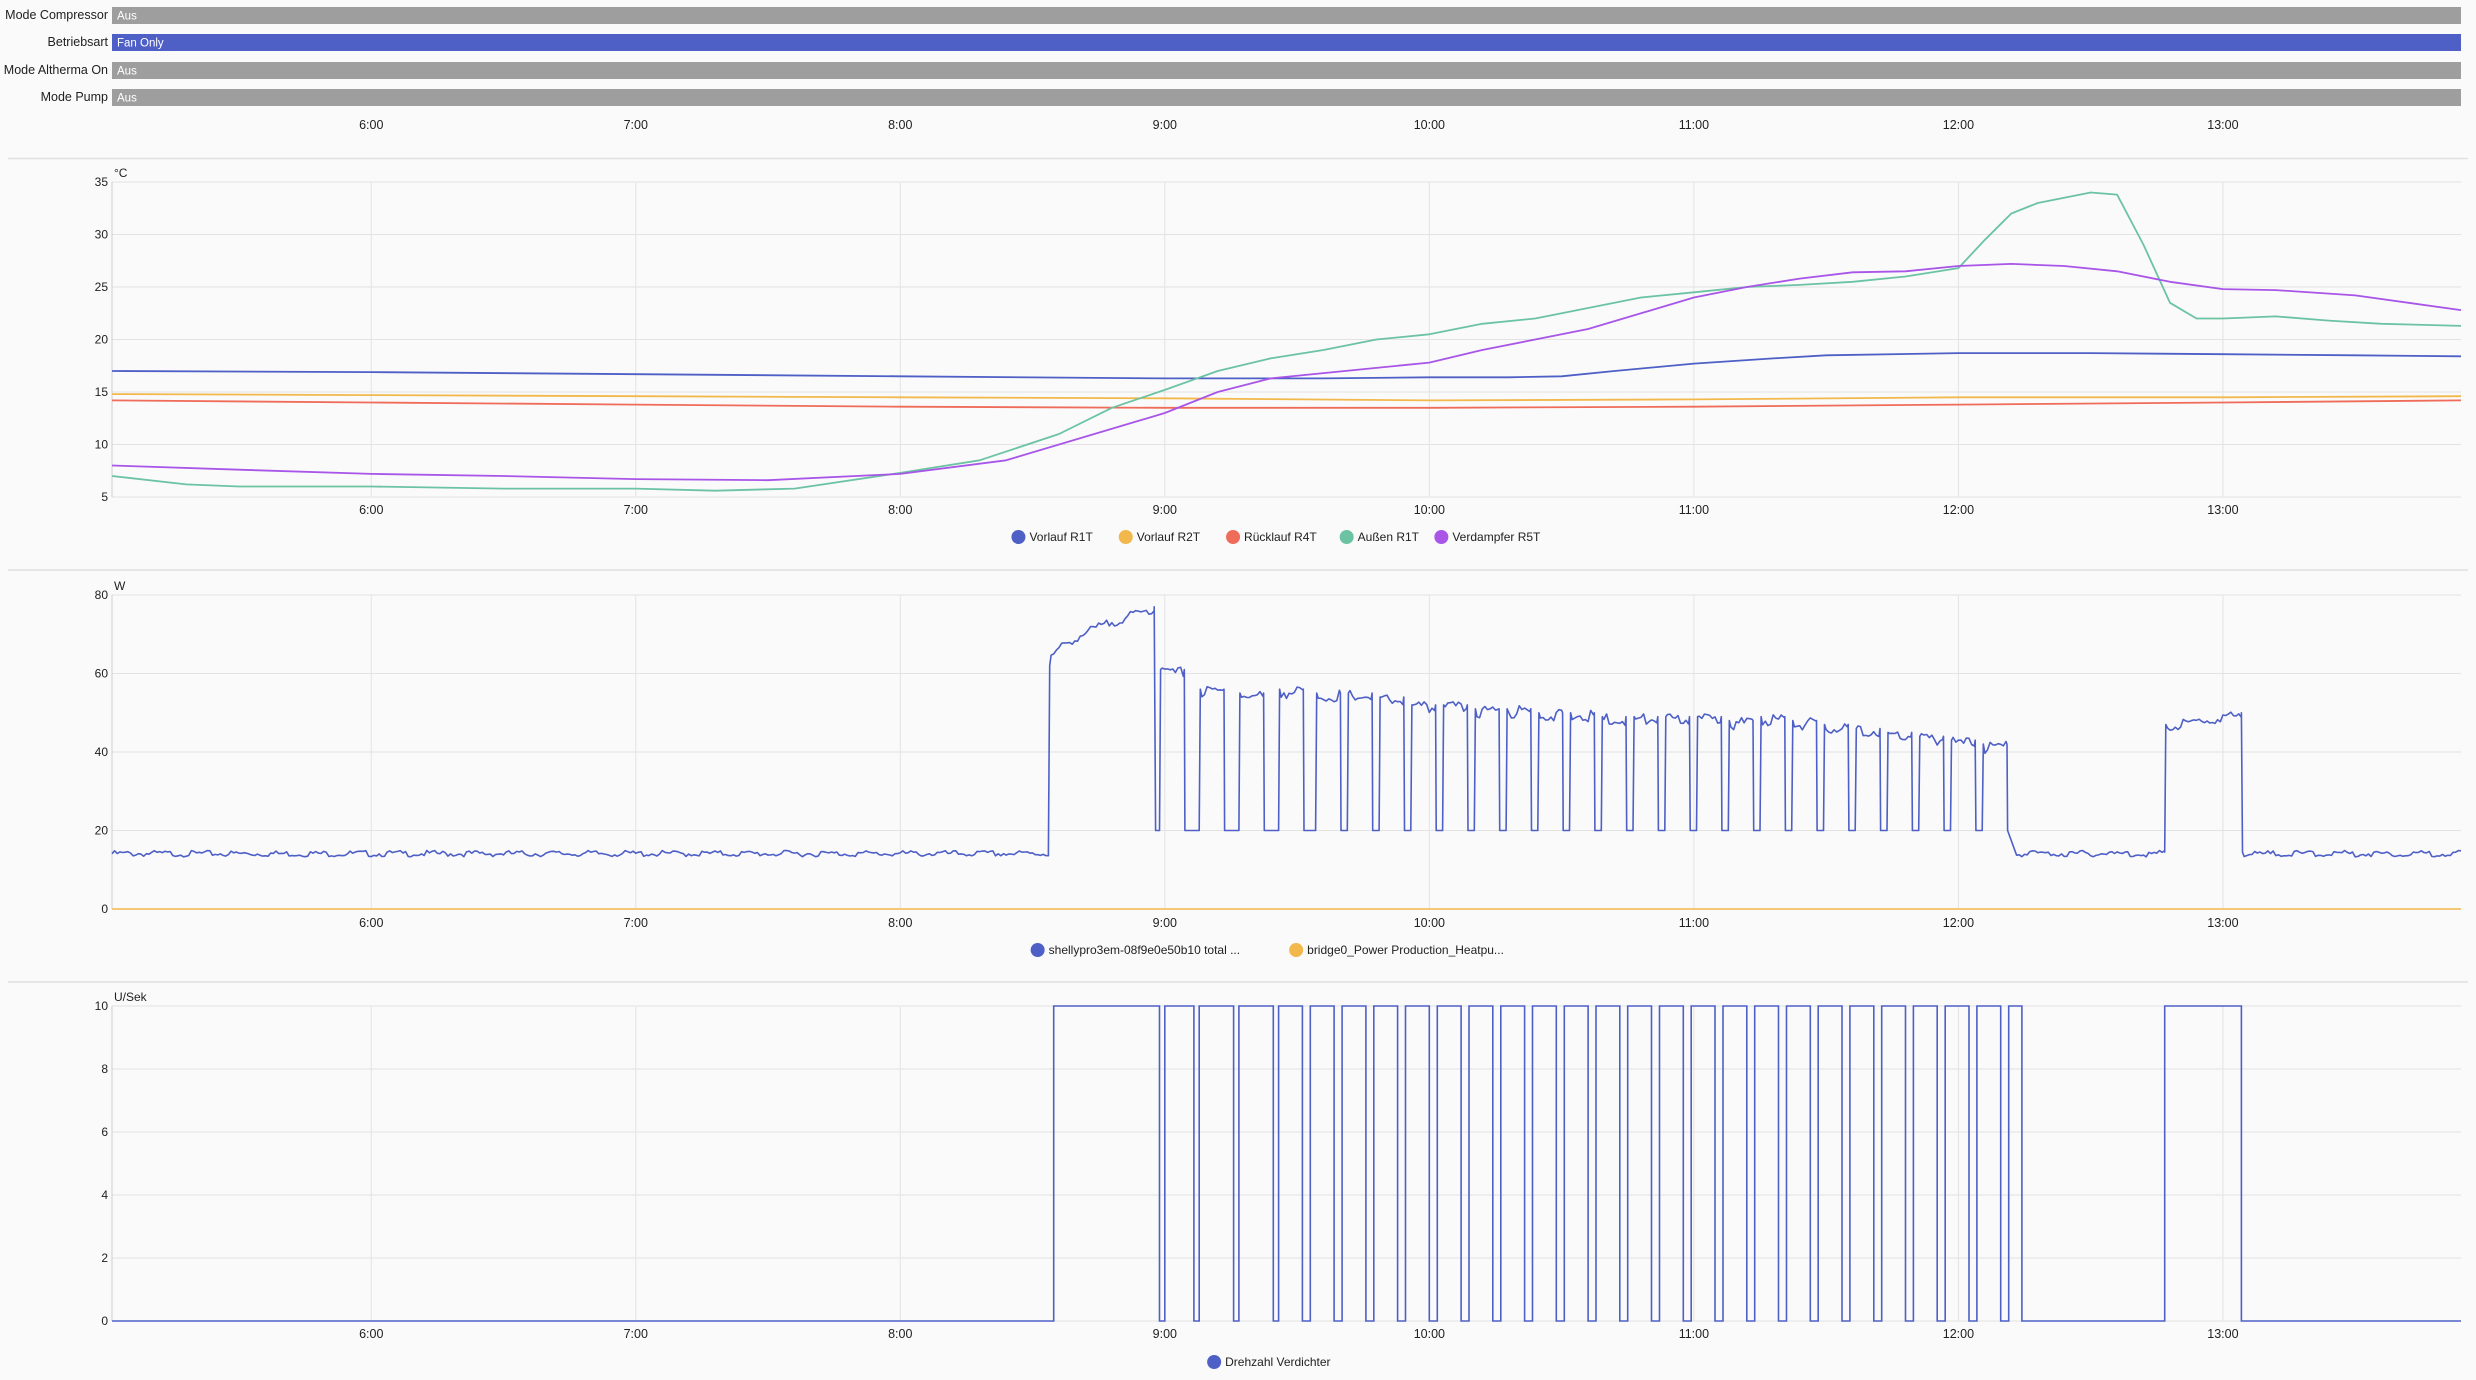 Image resolution: width=2476 pixels, height=1380 pixels. I want to click on legend-item: Außen R1T, so click(1379, 537).